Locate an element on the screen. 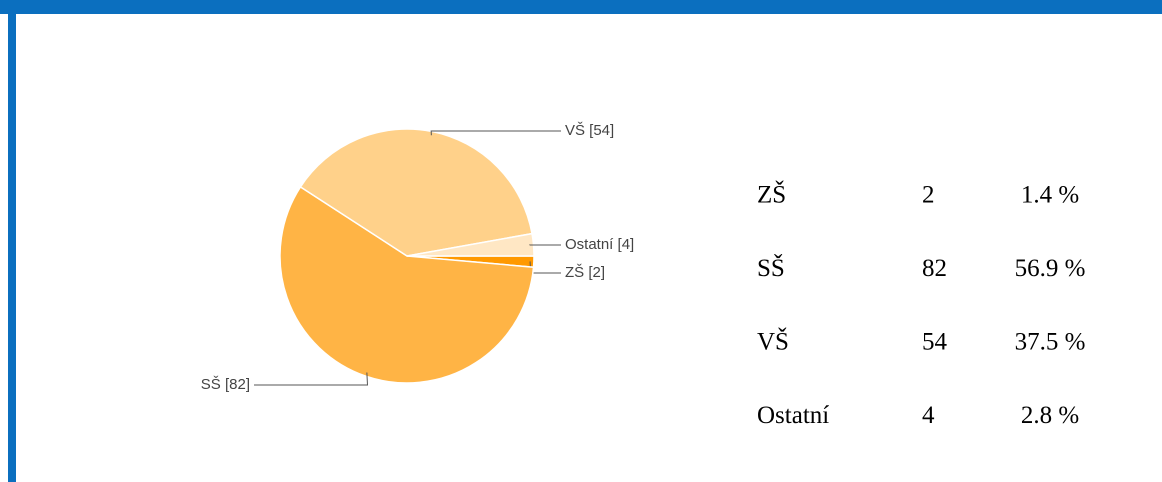 The width and height of the screenshot is (1162, 482). slice-label: ZŠ [2] is located at coordinates (585, 272).